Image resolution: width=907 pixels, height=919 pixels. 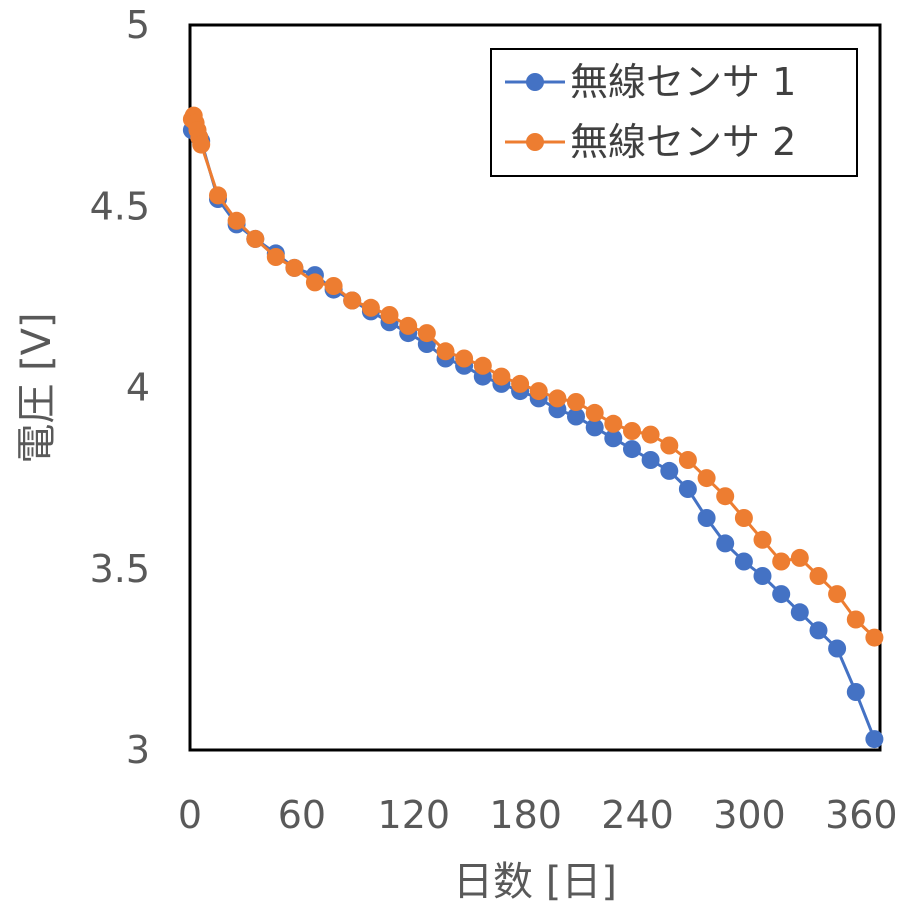 I want to click on y-tick-label: 3, so click(x=138, y=750).